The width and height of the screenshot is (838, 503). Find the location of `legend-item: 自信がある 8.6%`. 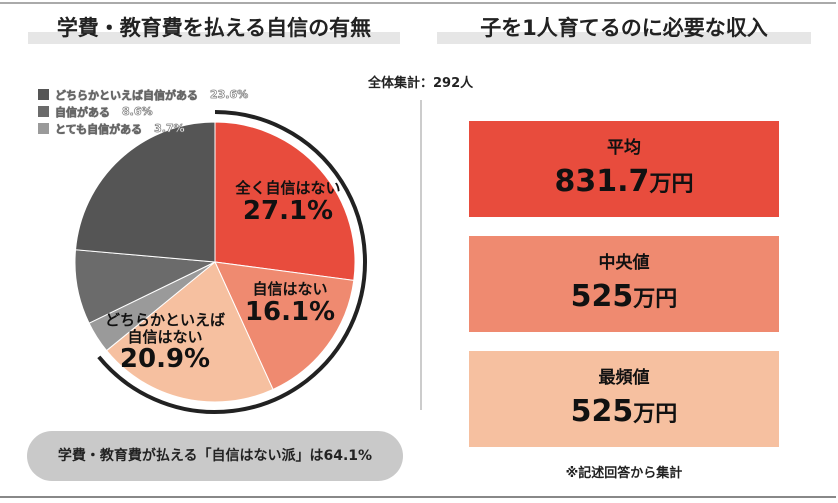

legend-item: 自信がある 8.6% is located at coordinates (143, 111).